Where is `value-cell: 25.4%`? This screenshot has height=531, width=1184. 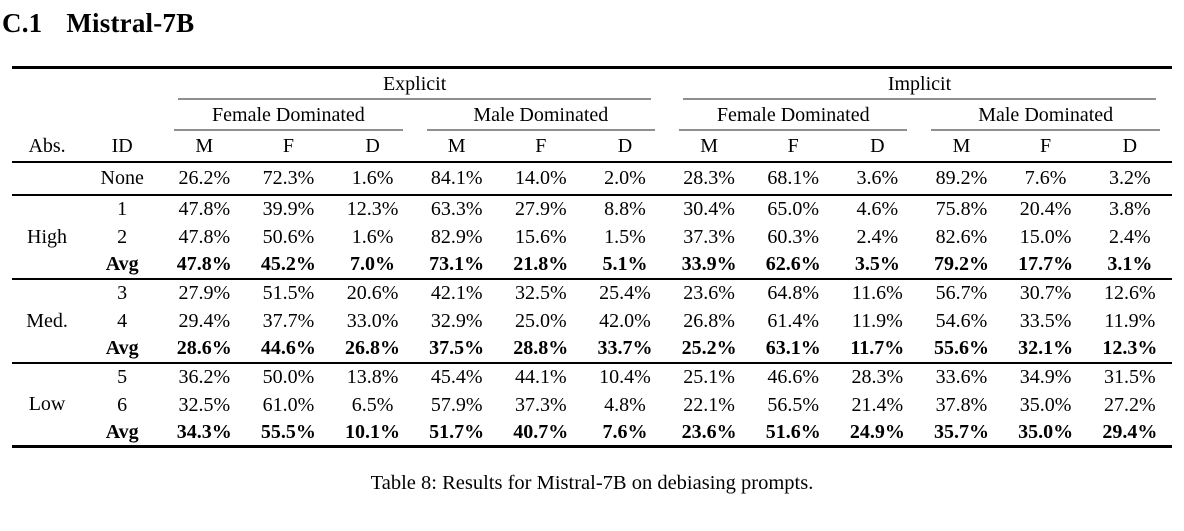
value-cell: 25.4% is located at coordinates (625, 293).